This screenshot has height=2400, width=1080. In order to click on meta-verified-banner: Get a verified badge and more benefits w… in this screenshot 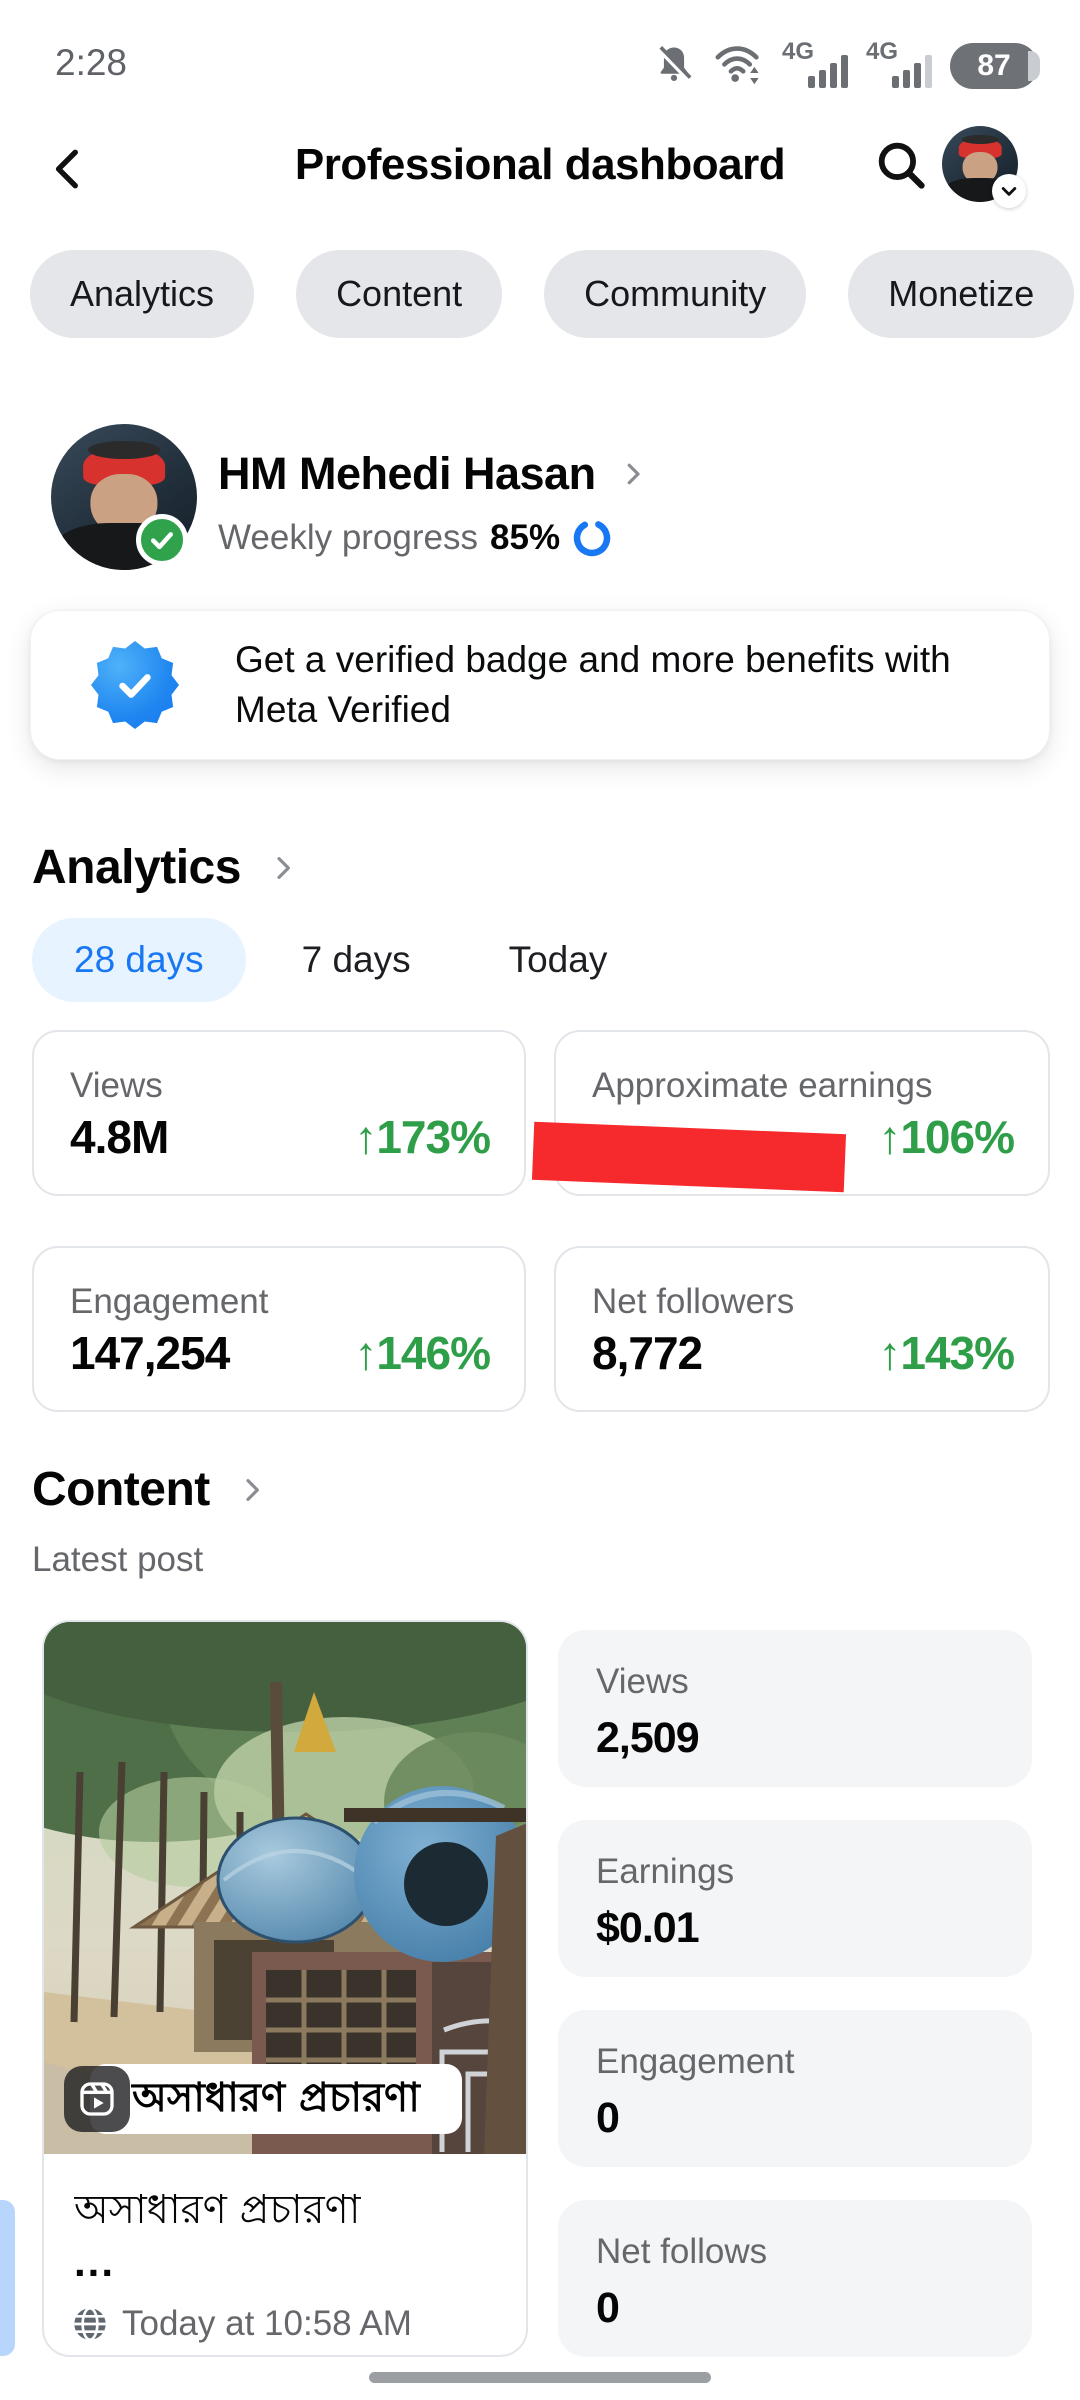, I will do `click(540, 685)`.